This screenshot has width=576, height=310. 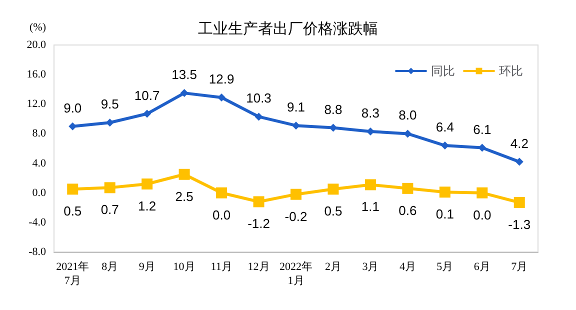 What do you see at coordinates (259, 98) in the screenshot?
I see `data-label: 10.3` at bounding box center [259, 98].